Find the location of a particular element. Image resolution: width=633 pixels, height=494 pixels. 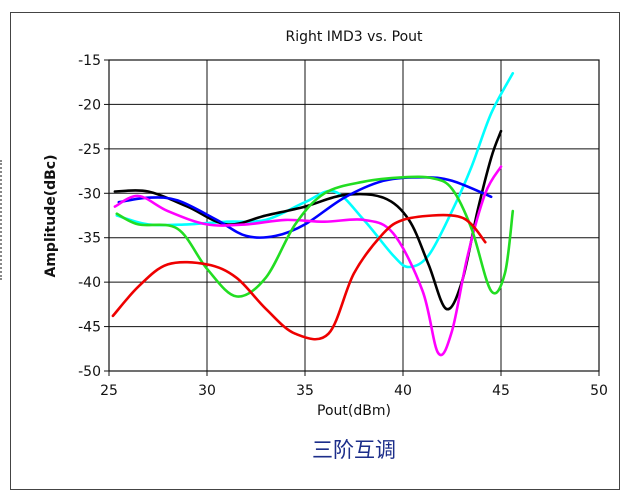

y-tick-label: -50 is located at coordinates (89, 372).